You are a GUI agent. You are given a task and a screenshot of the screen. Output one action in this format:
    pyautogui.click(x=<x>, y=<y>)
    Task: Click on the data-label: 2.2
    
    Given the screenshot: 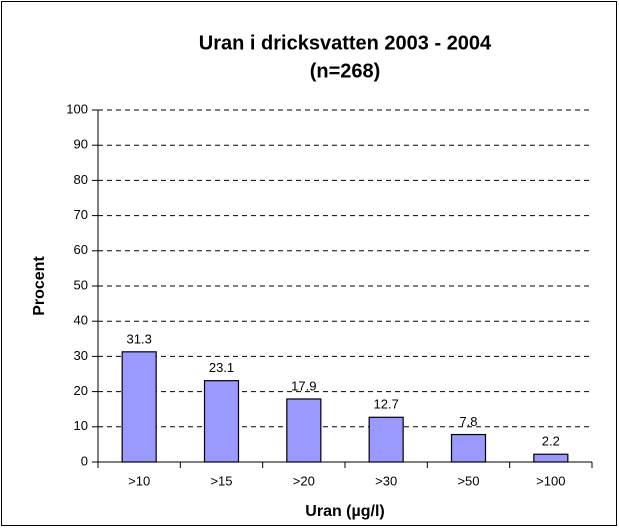 What is the action you would take?
    pyautogui.click(x=551, y=441)
    